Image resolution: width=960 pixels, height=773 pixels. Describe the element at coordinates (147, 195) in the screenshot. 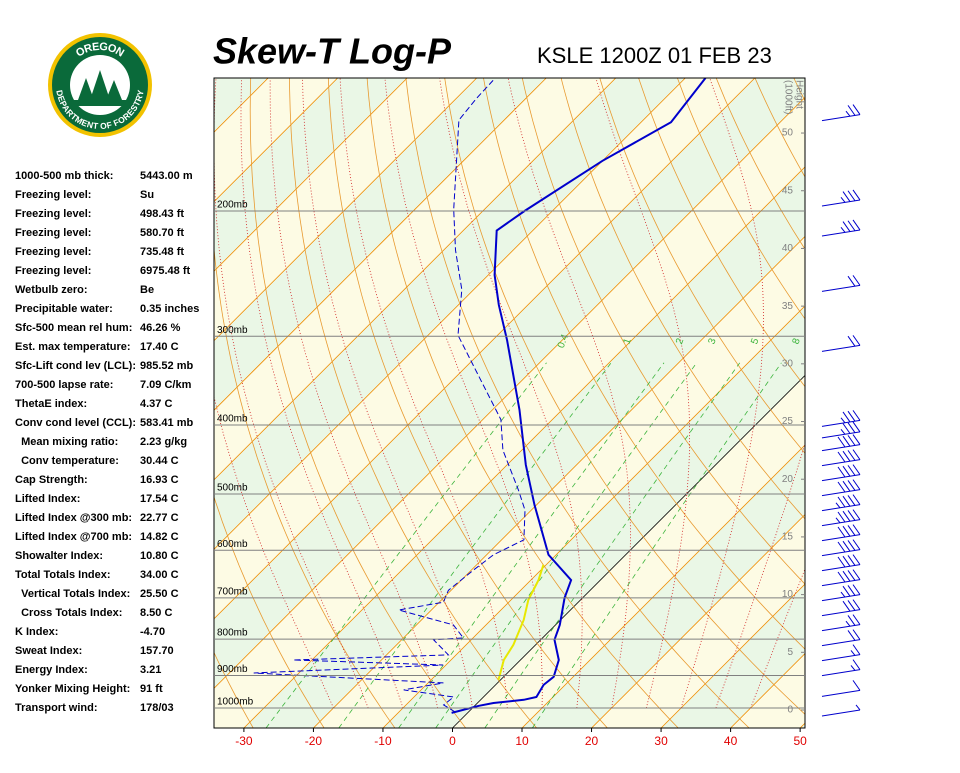

I see `index-value: Su` at that location.